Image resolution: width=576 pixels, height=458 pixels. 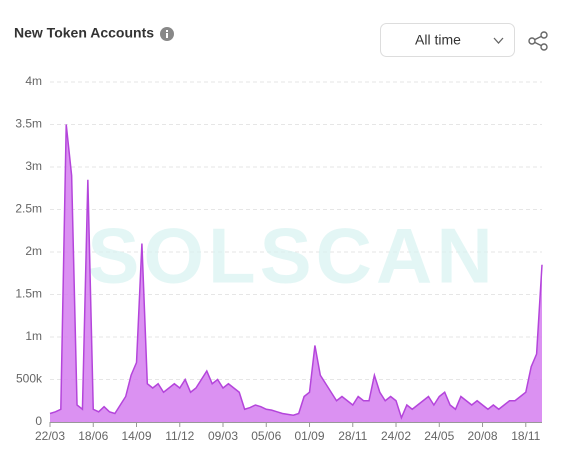 What do you see at coordinates (396, 436) in the screenshot?
I see `x-tick-label: 24/02` at bounding box center [396, 436].